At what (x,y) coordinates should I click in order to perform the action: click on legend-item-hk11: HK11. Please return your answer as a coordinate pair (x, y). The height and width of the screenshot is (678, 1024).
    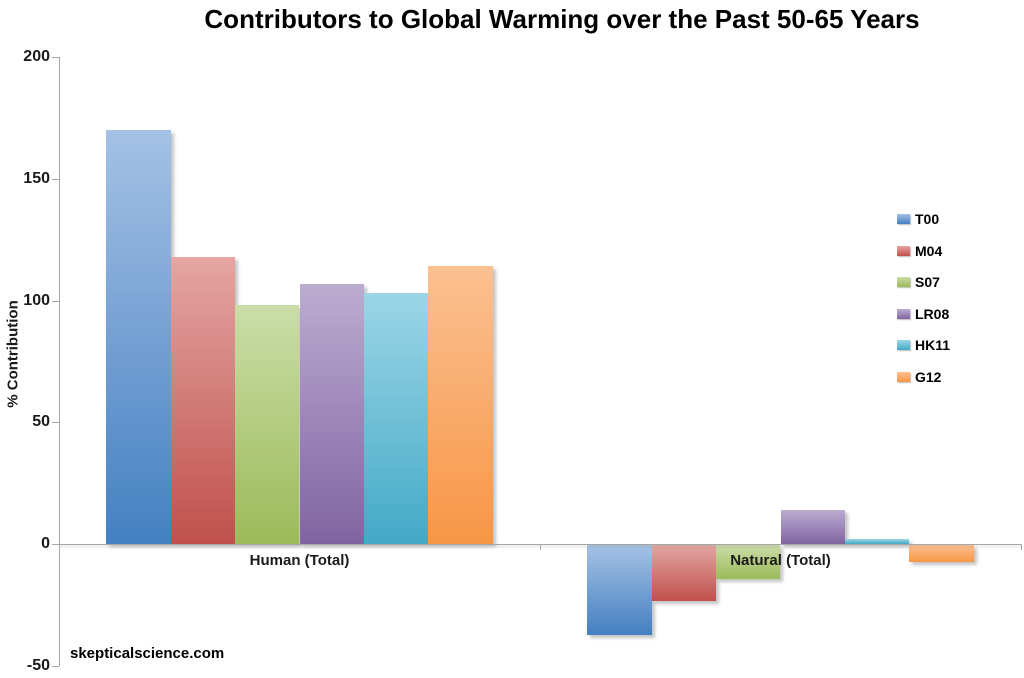
    Looking at the image, I should click on (923, 345).